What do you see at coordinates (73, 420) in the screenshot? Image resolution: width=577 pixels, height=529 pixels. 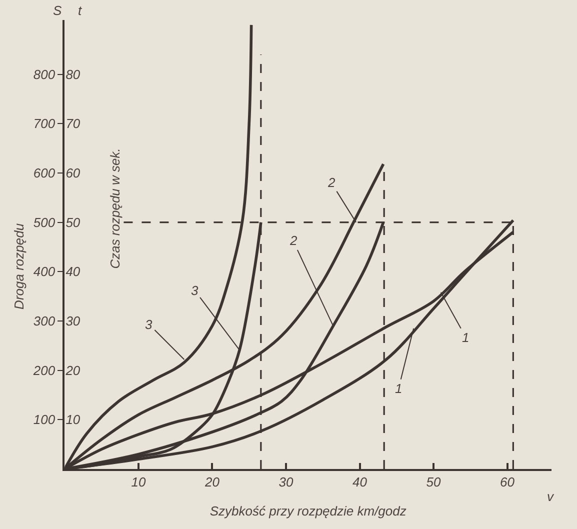 I see `y2-tick-label: 10` at bounding box center [73, 420].